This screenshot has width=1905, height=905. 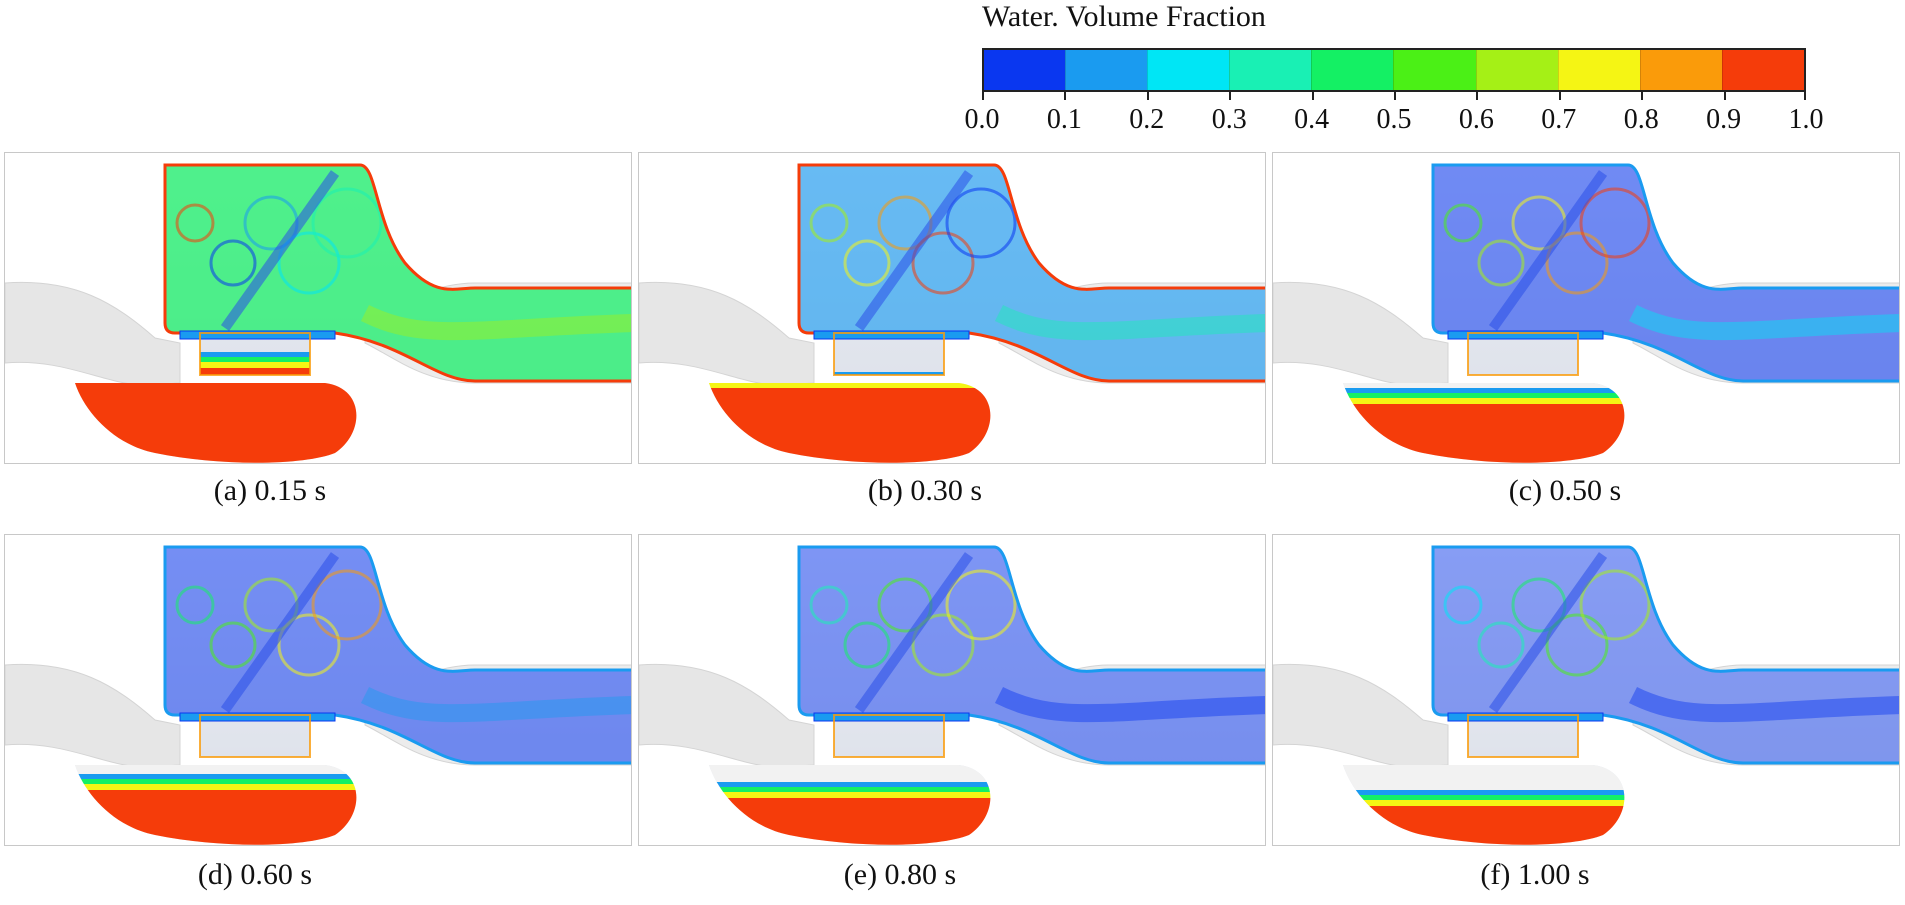 What do you see at coordinates (1565, 490) in the screenshot?
I see `caption-c: (c) 0.50 s` at bounding box center [1565, 490].